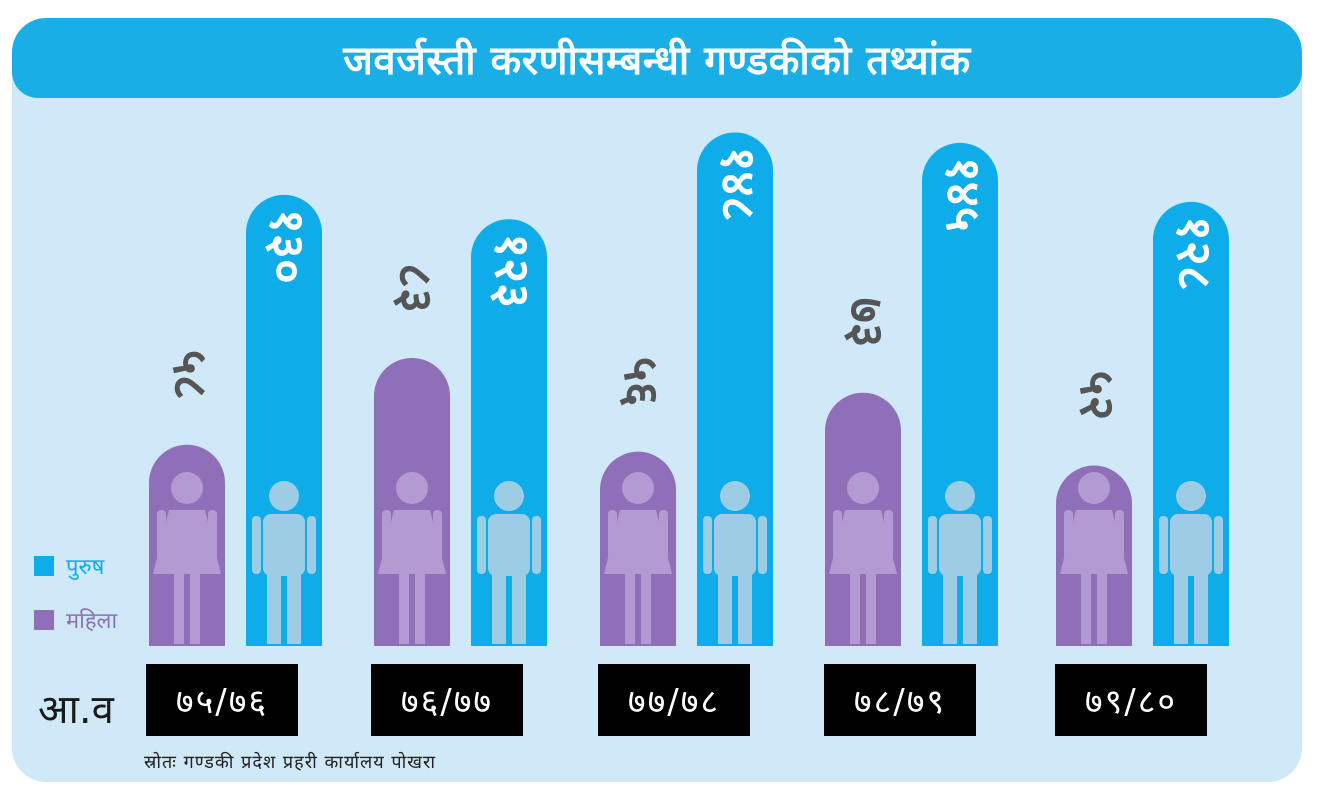  I want to click on data-label-male: १२८, so click(1194, 253).